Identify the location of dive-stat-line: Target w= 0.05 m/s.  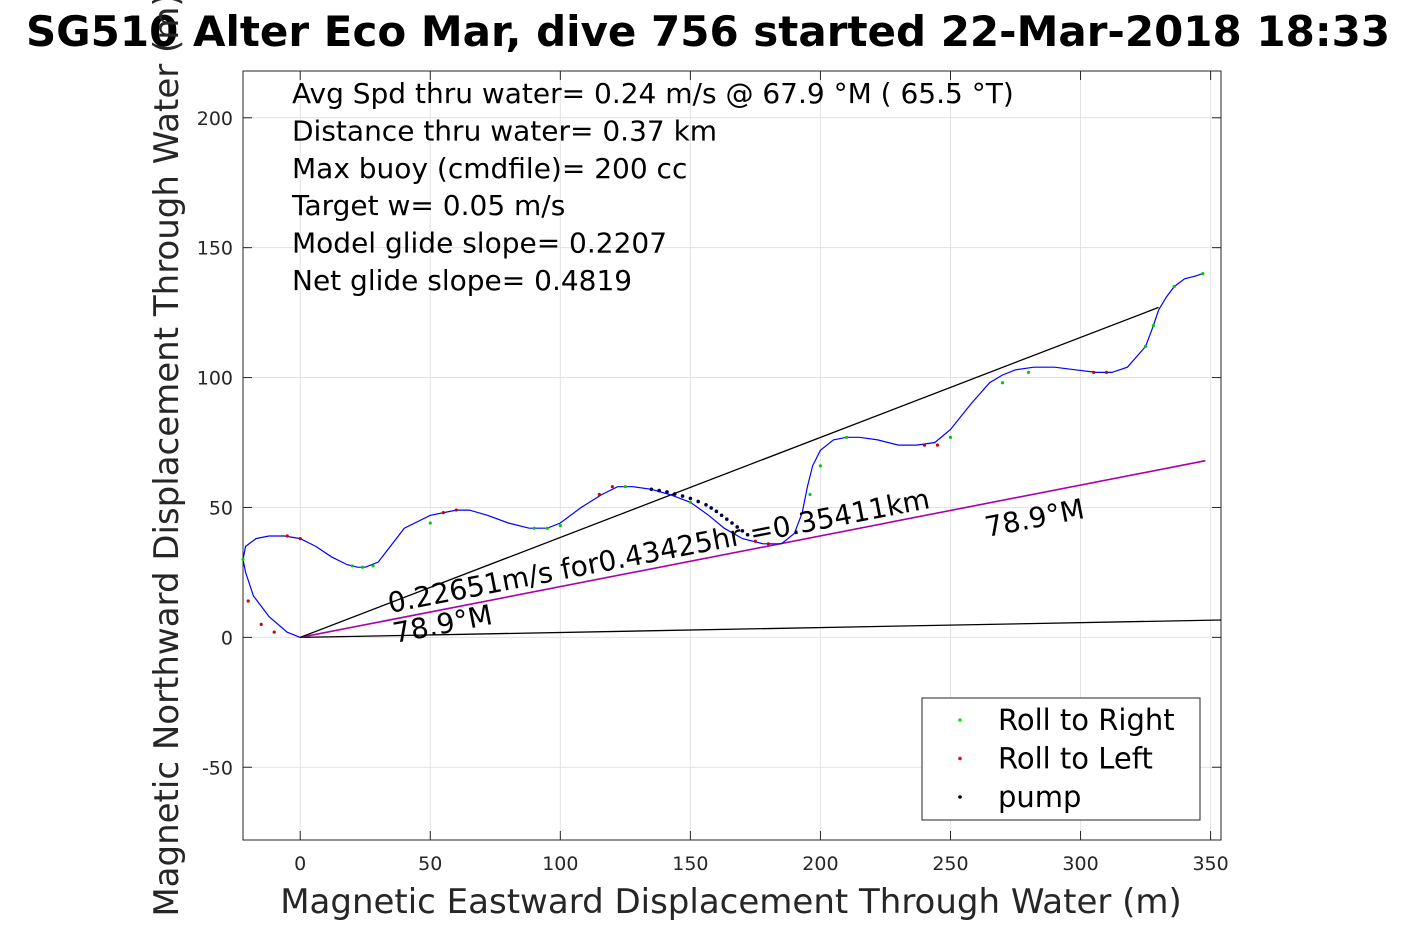
(428, 205).